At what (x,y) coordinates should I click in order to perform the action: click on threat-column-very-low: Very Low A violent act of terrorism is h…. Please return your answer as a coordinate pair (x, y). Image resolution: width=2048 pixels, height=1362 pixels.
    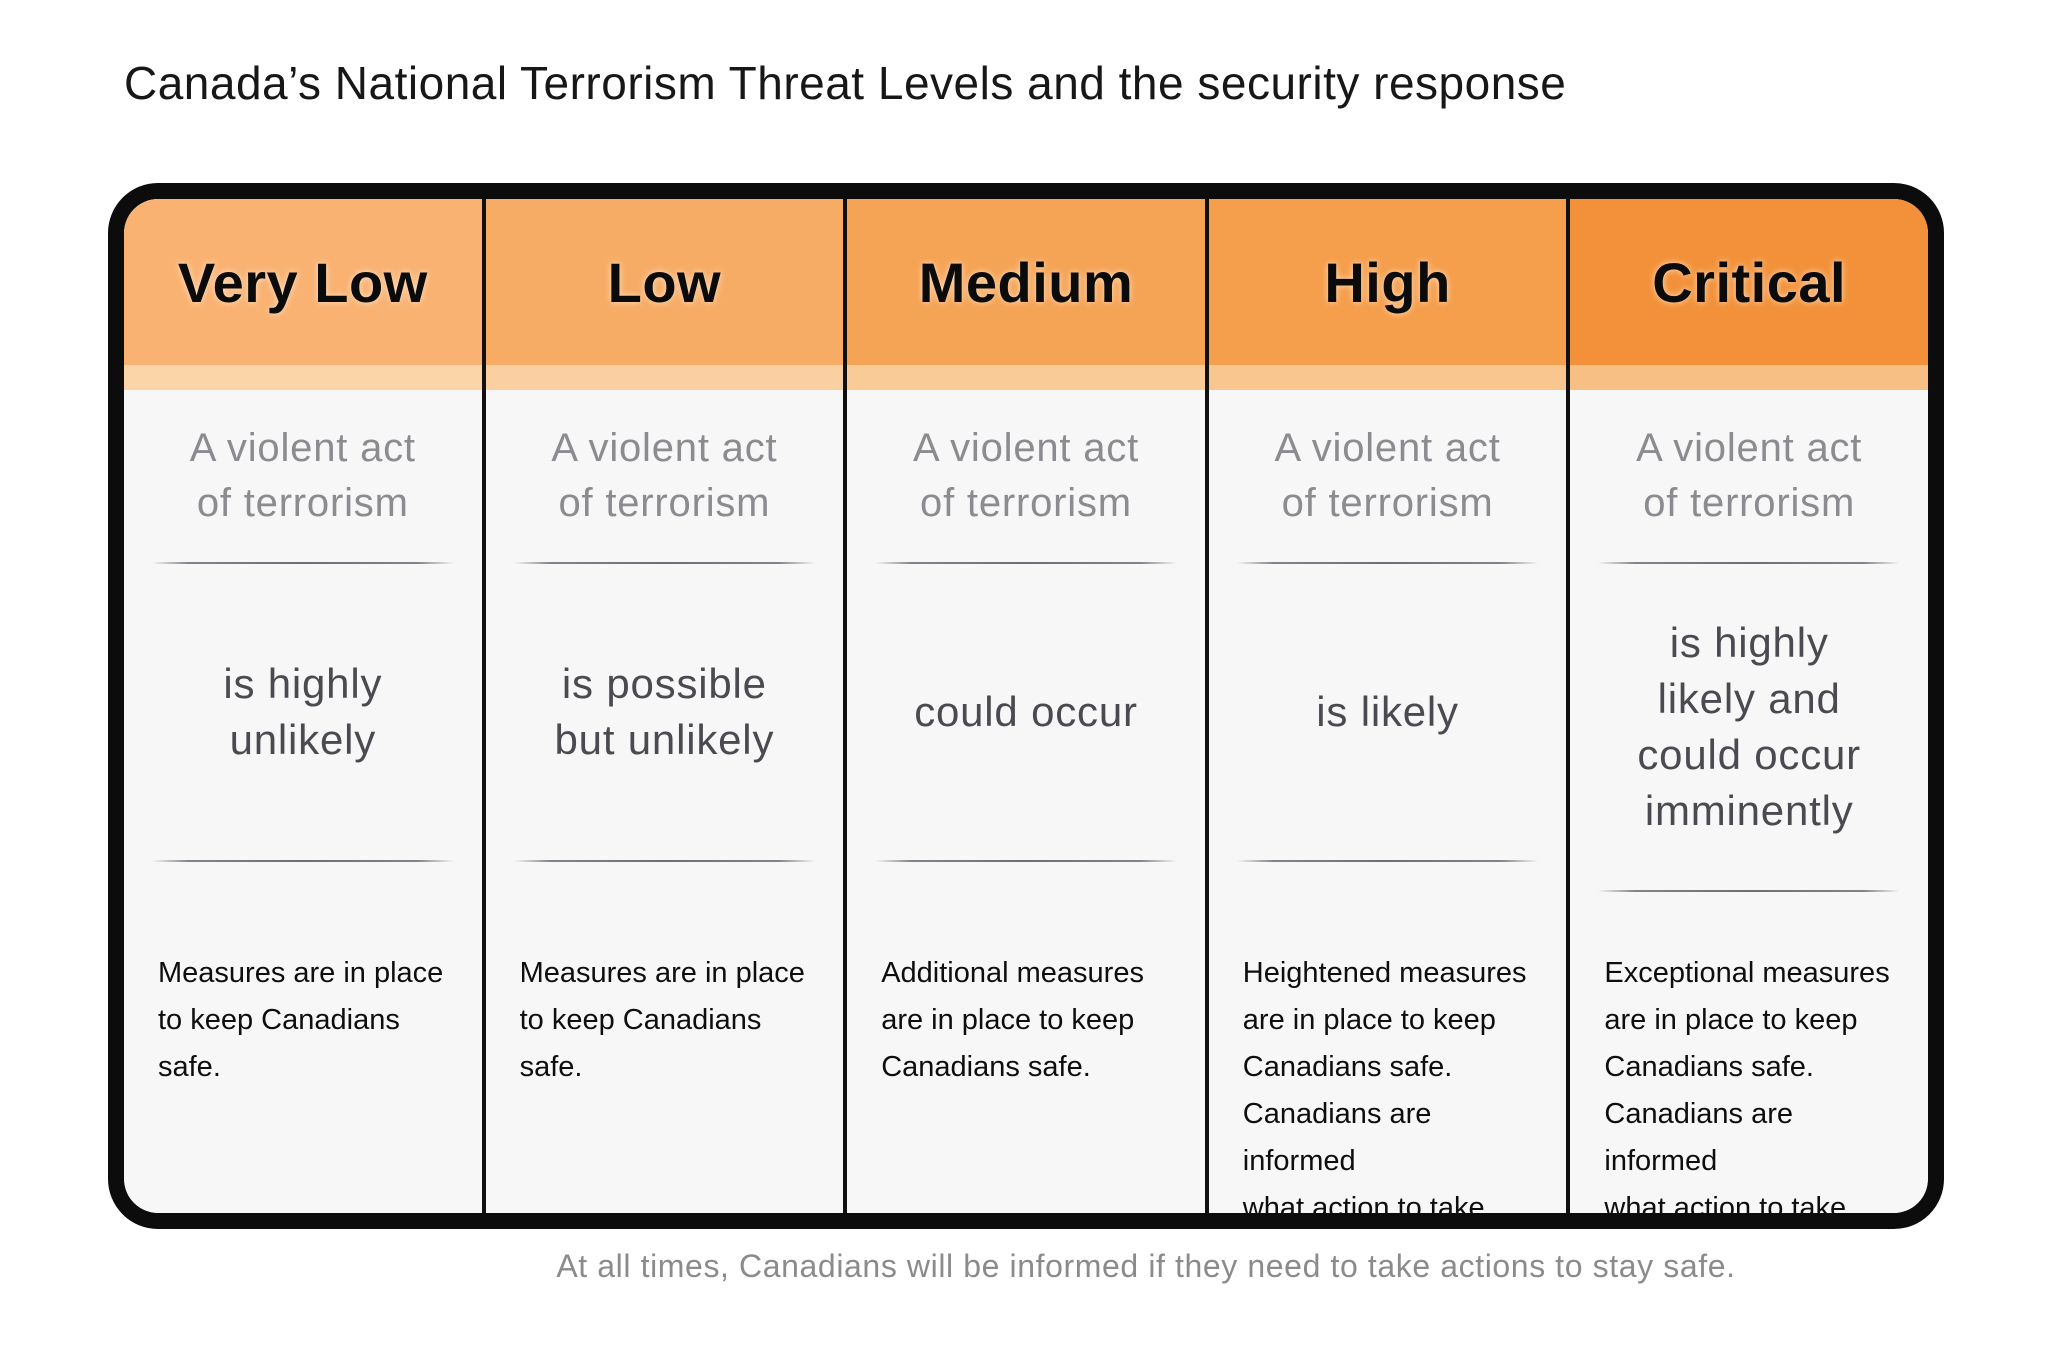
    Looking at the image, I should click on (303, 706).